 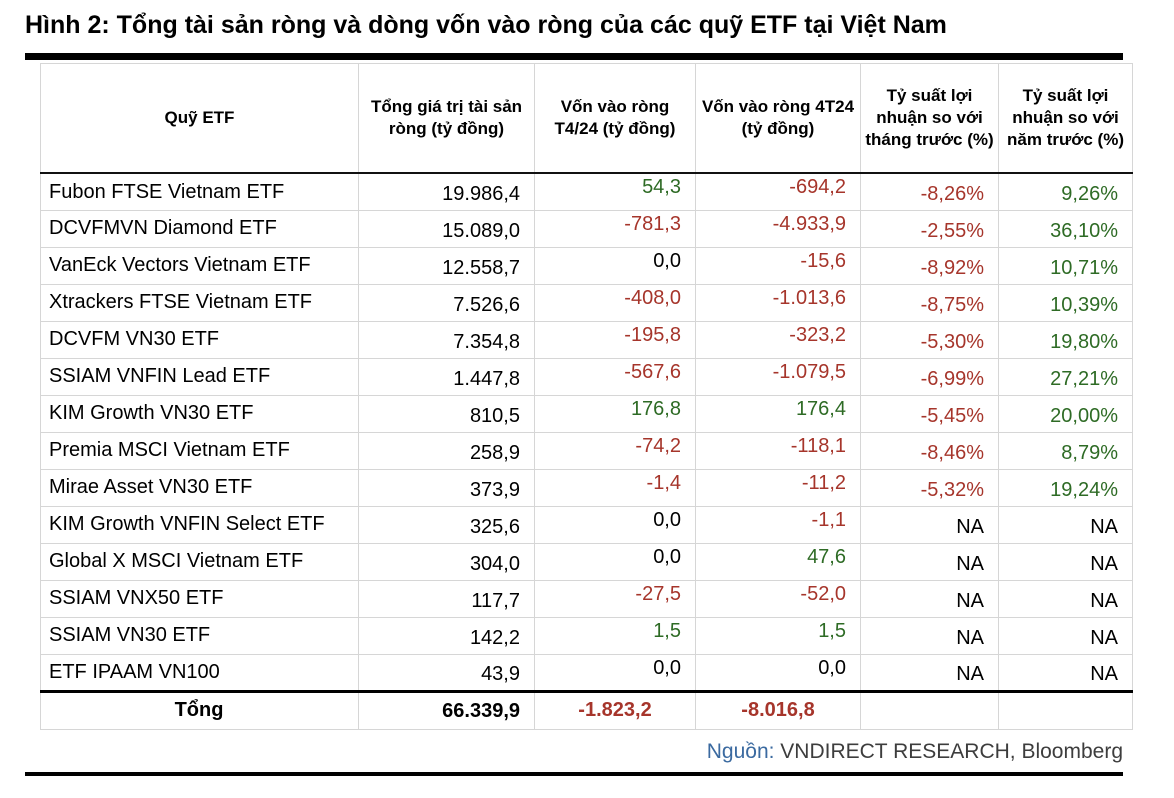 I want to click on cell-flow-apr: -74,2, so click(x=615, y=450).